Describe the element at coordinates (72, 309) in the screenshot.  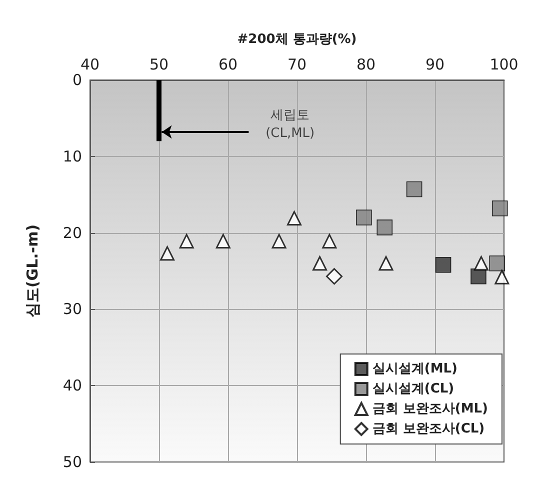
I see `y-tick-label: 30` at that location.